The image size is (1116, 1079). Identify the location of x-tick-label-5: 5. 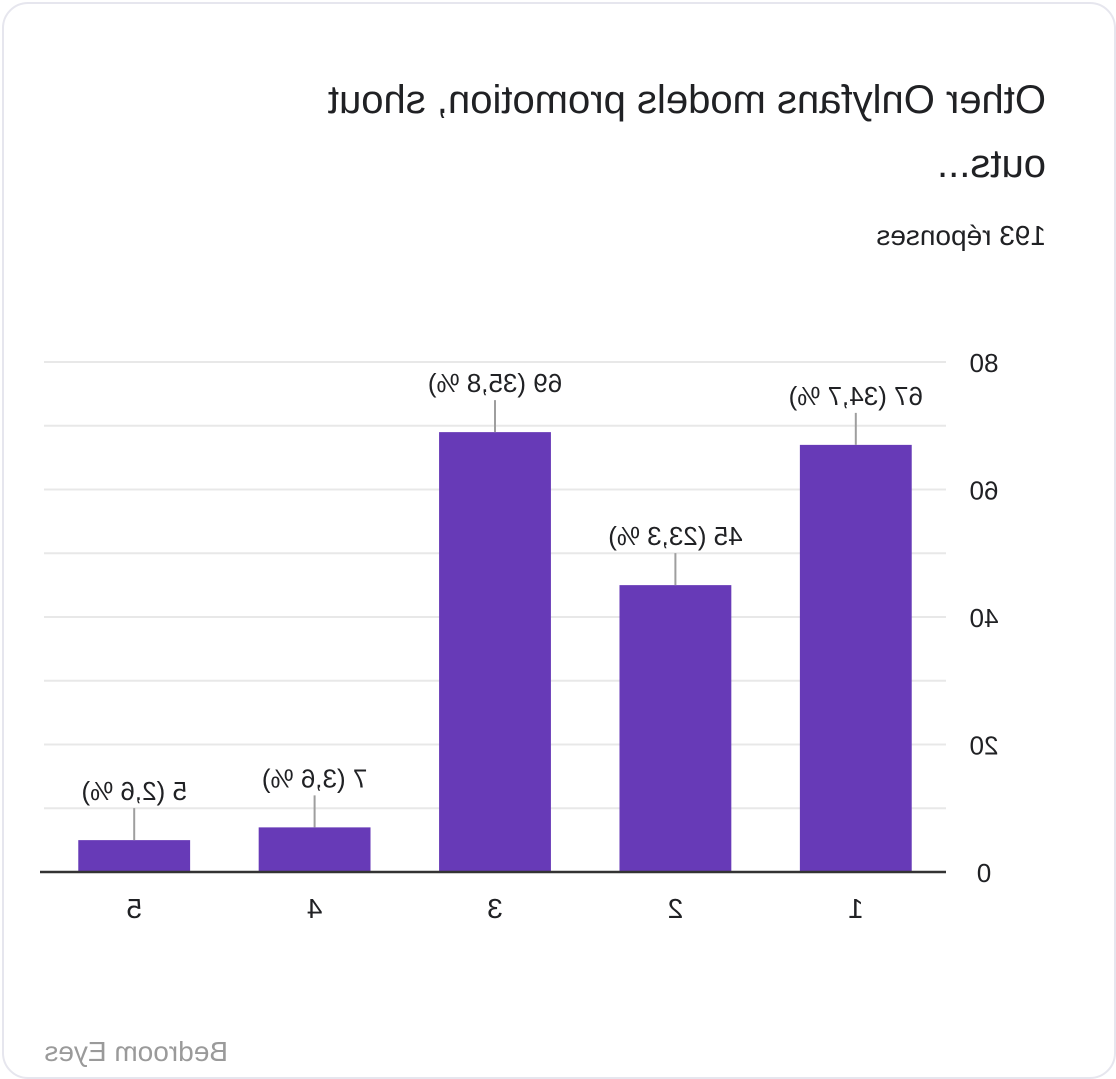
(134, 908).